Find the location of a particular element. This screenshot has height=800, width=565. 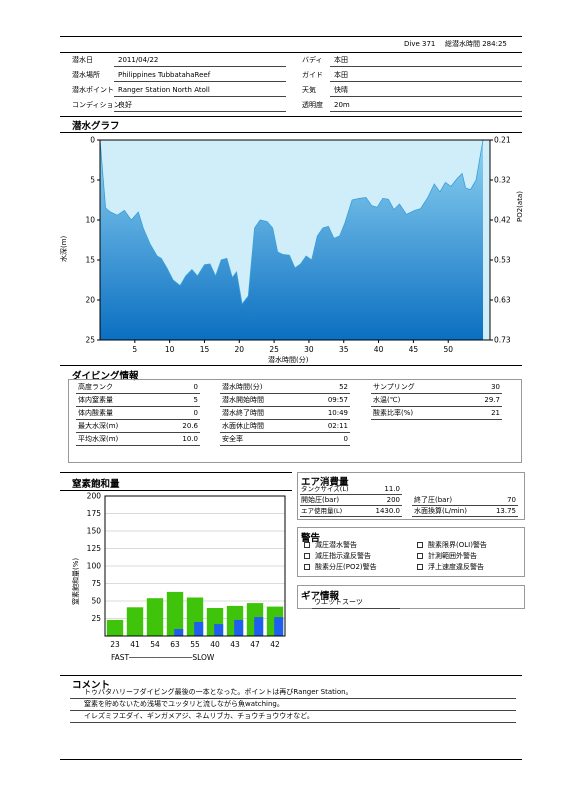

po2-tick-label: 0.73 is located at coordinates (502, 340).